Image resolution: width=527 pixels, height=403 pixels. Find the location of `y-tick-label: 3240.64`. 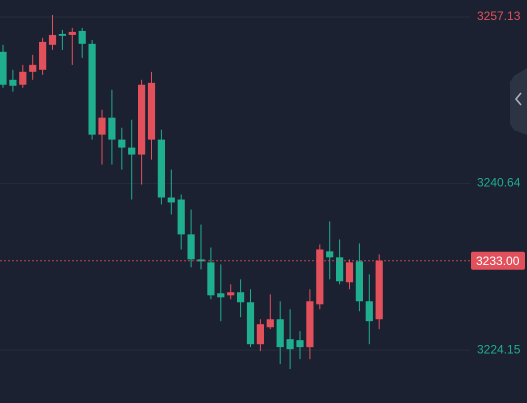

y-tick-label: 3240.64 is located at coordinates (499, 183).